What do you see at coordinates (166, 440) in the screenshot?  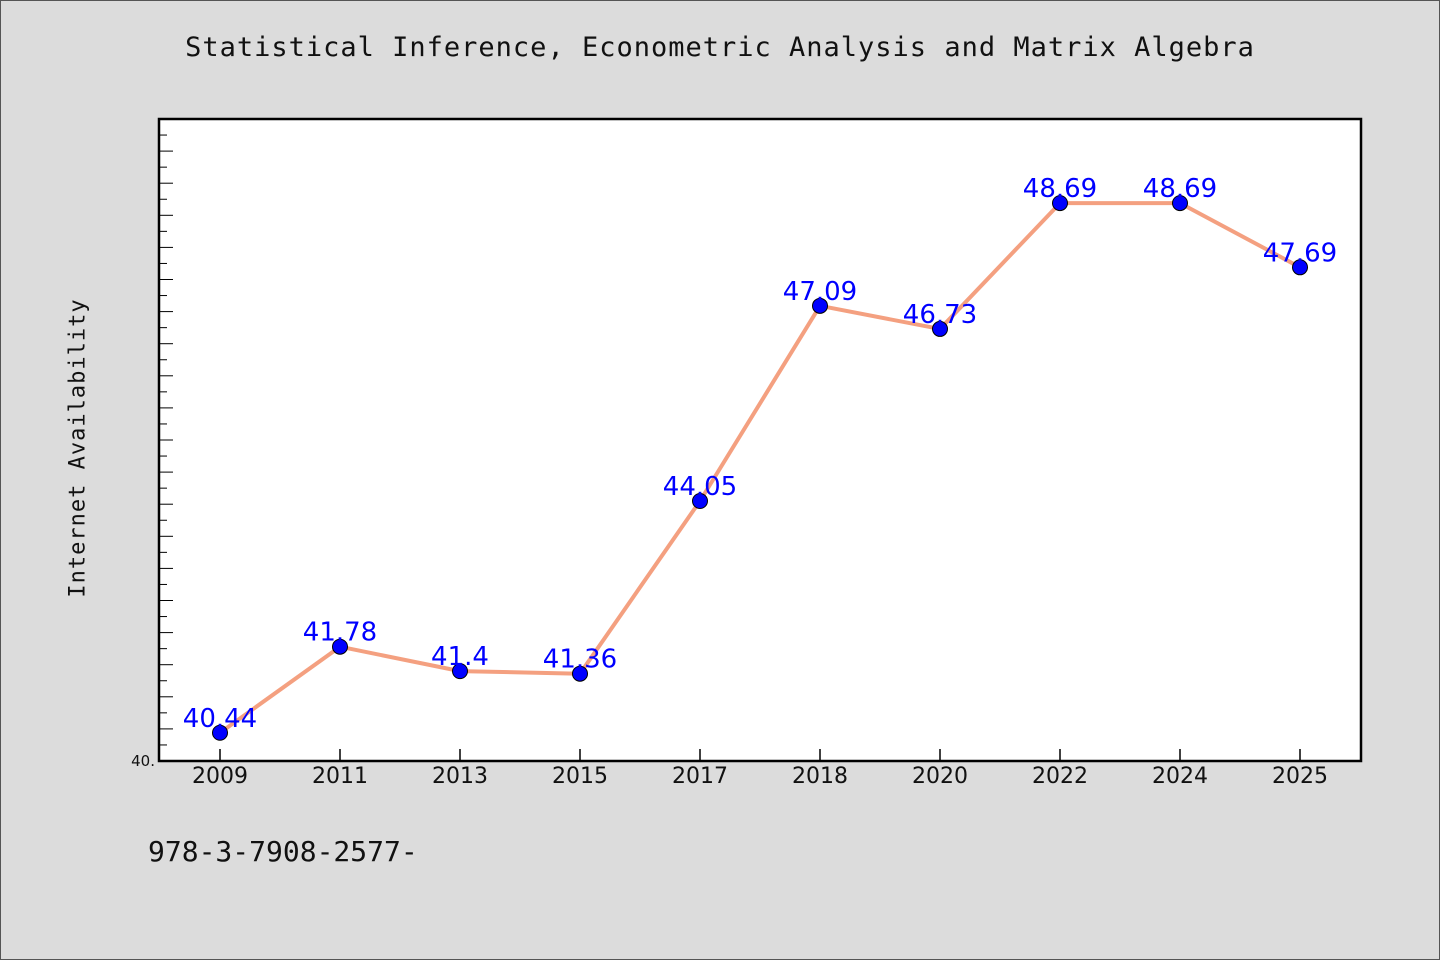 I see `y-ticks` at bounding box center [166, 440].